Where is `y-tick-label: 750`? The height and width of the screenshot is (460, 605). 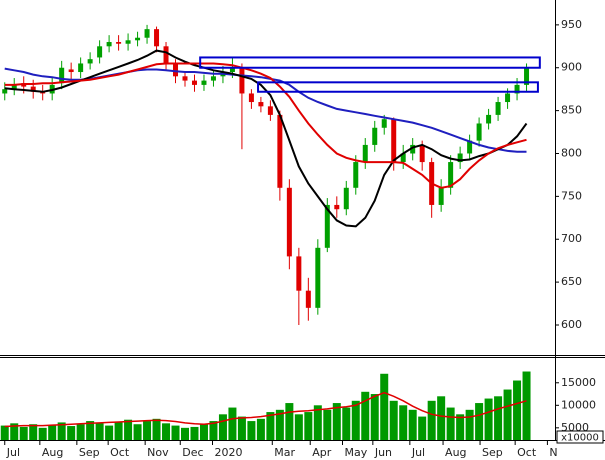
y-tick-label: 750 is located at coordinates (571, 195).